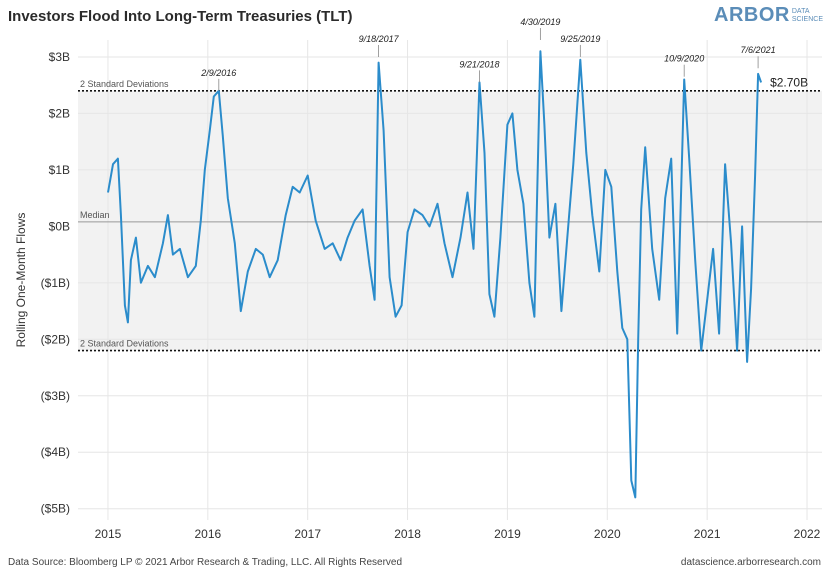  I want to click on y-tick-label: ($3B), so click(55, 396).